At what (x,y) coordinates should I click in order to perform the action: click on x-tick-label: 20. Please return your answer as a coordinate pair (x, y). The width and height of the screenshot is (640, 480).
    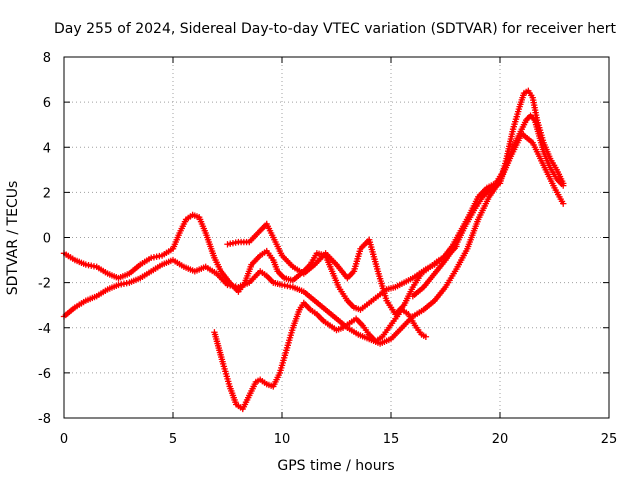
    Looking at the image, I should click on (500, 439).